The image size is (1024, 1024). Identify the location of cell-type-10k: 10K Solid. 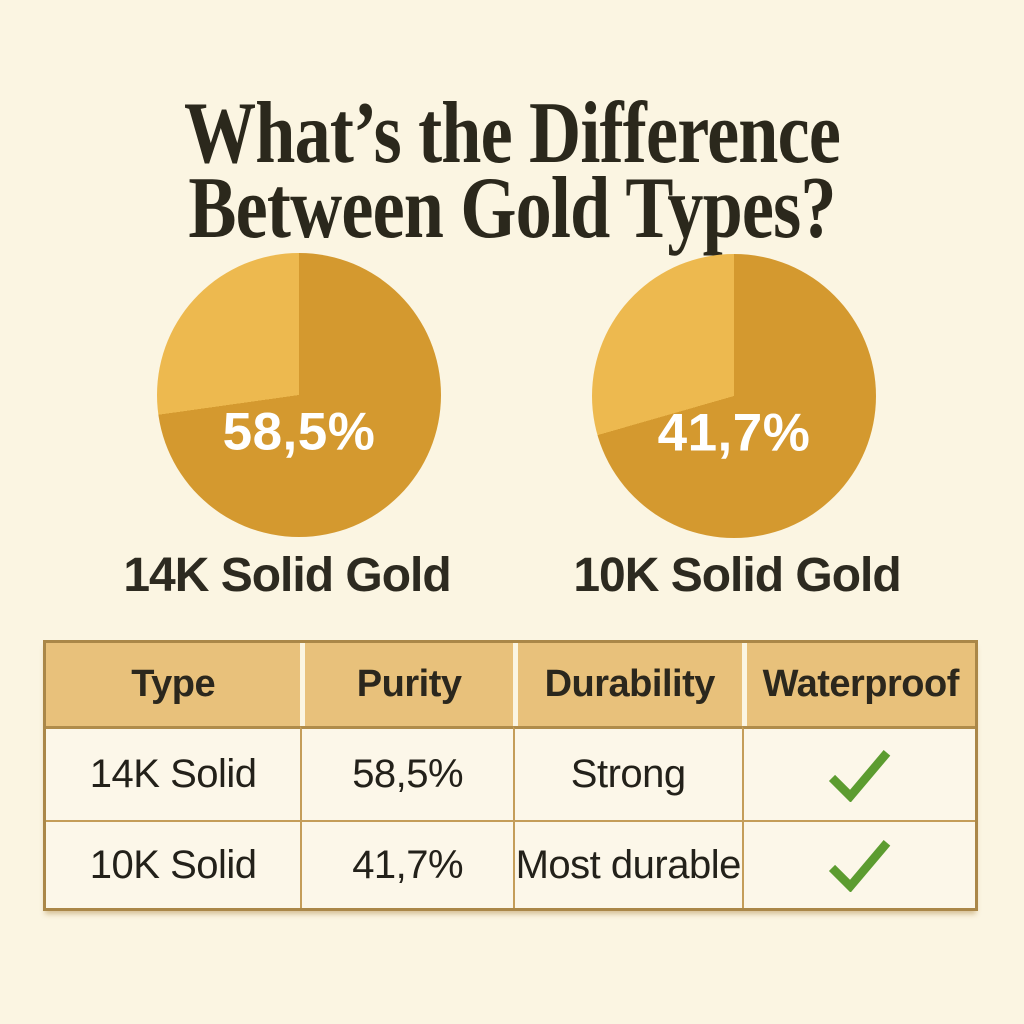
(173, 864).